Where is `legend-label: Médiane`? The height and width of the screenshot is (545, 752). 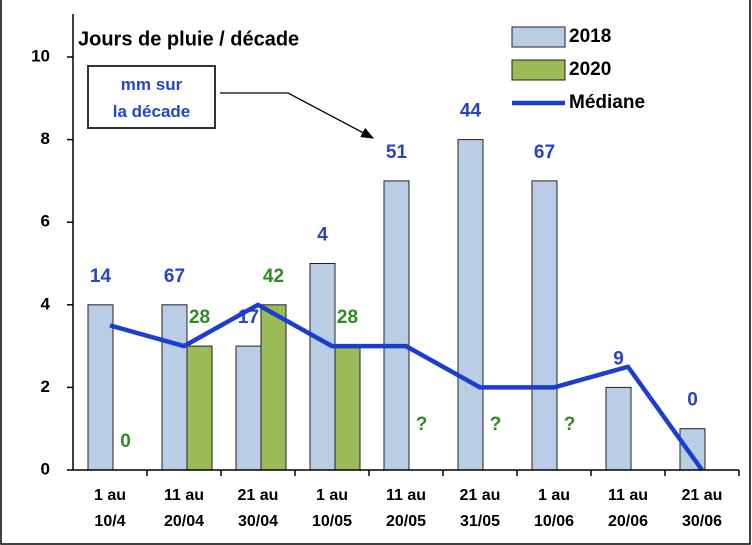 legend-label: Médiane is located at coordinates (607, 102).